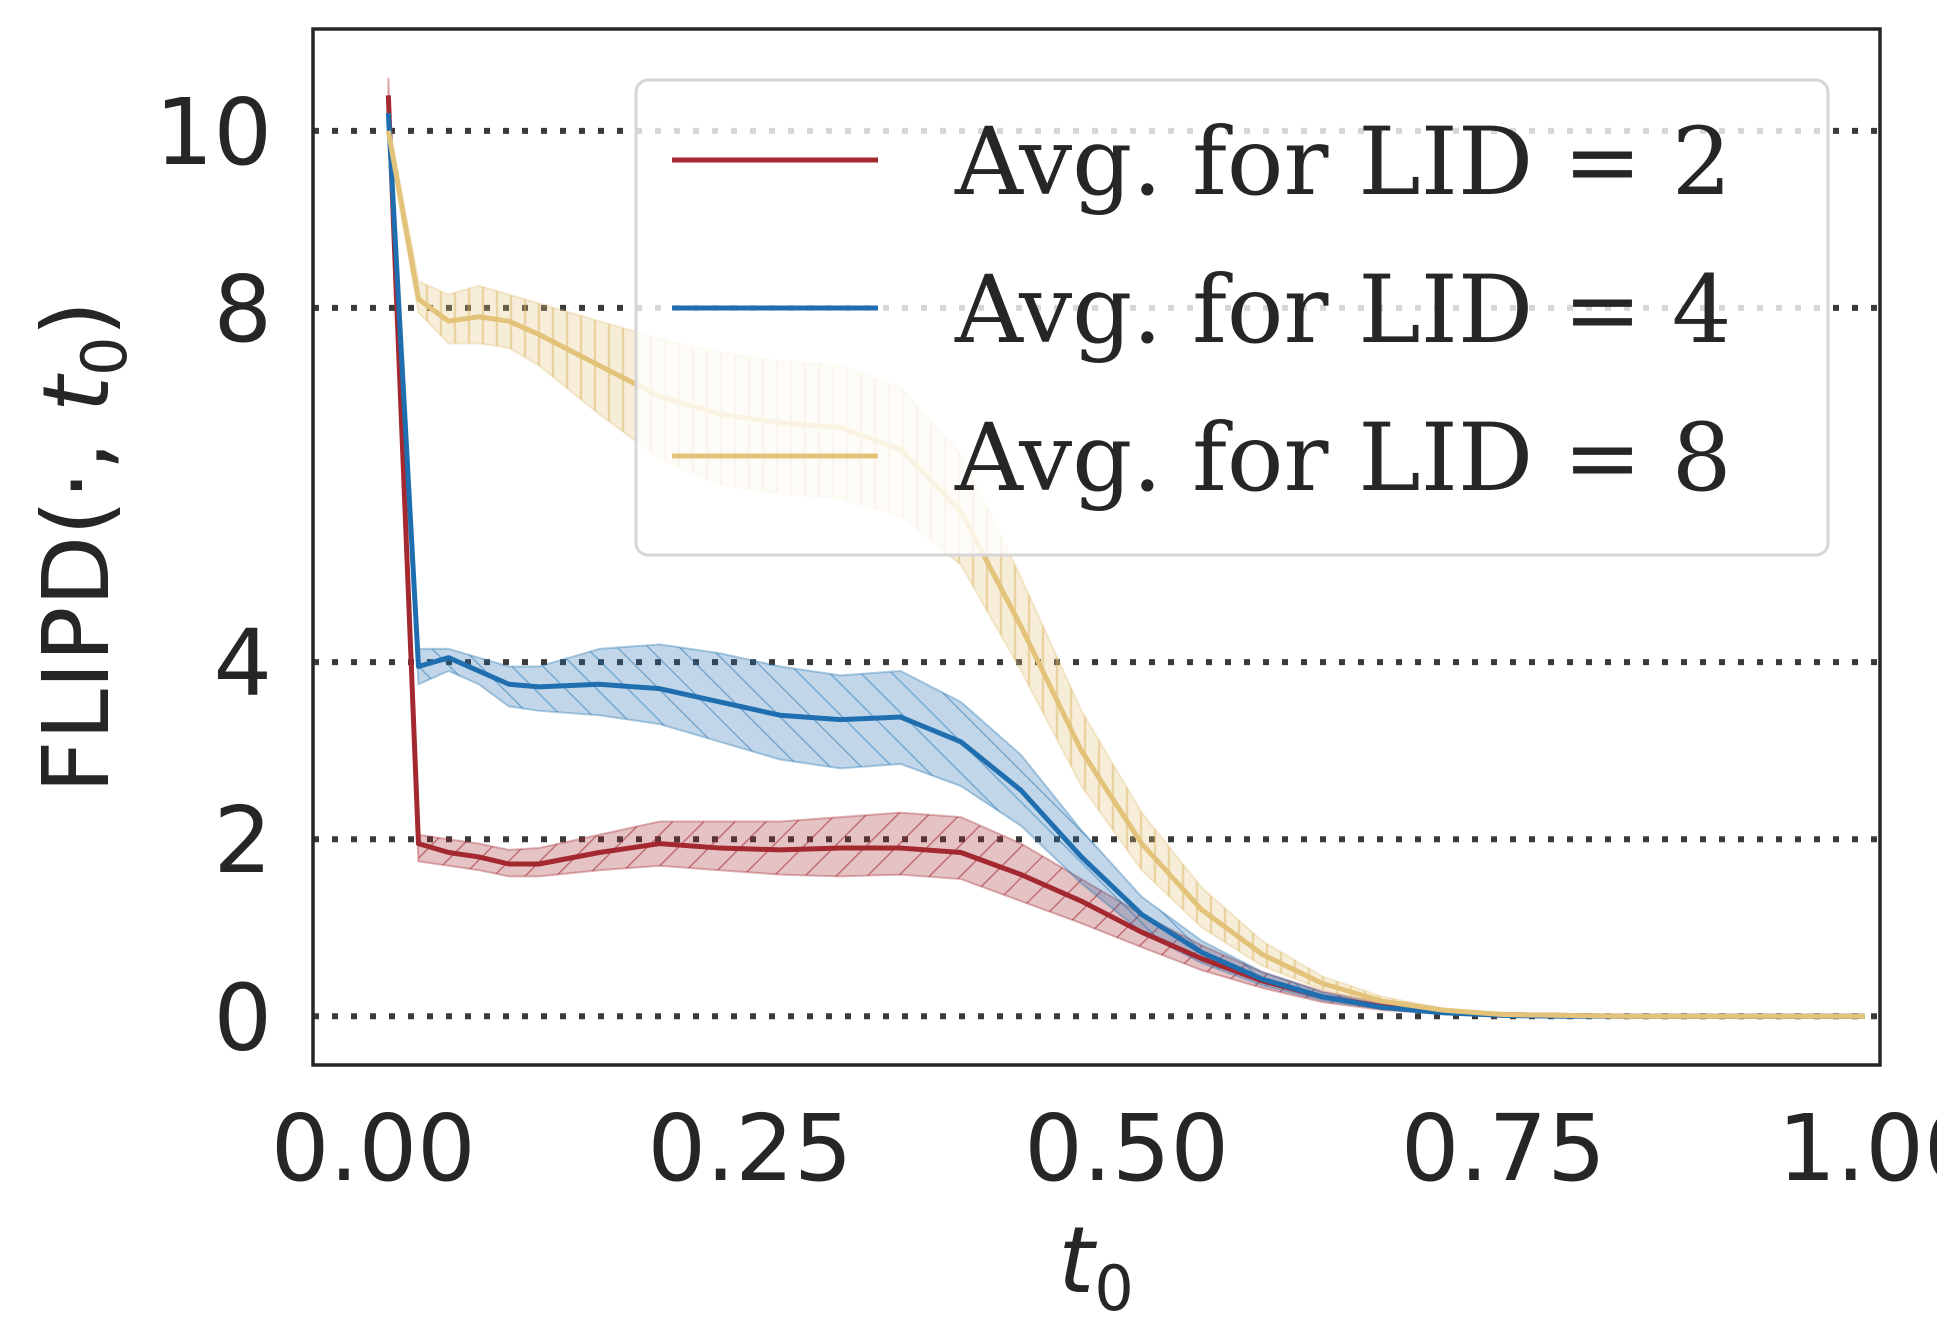 The height and width of the screenshot is (1336, 1937). I want to click on y-tick-label: 10, so click(213, 132).